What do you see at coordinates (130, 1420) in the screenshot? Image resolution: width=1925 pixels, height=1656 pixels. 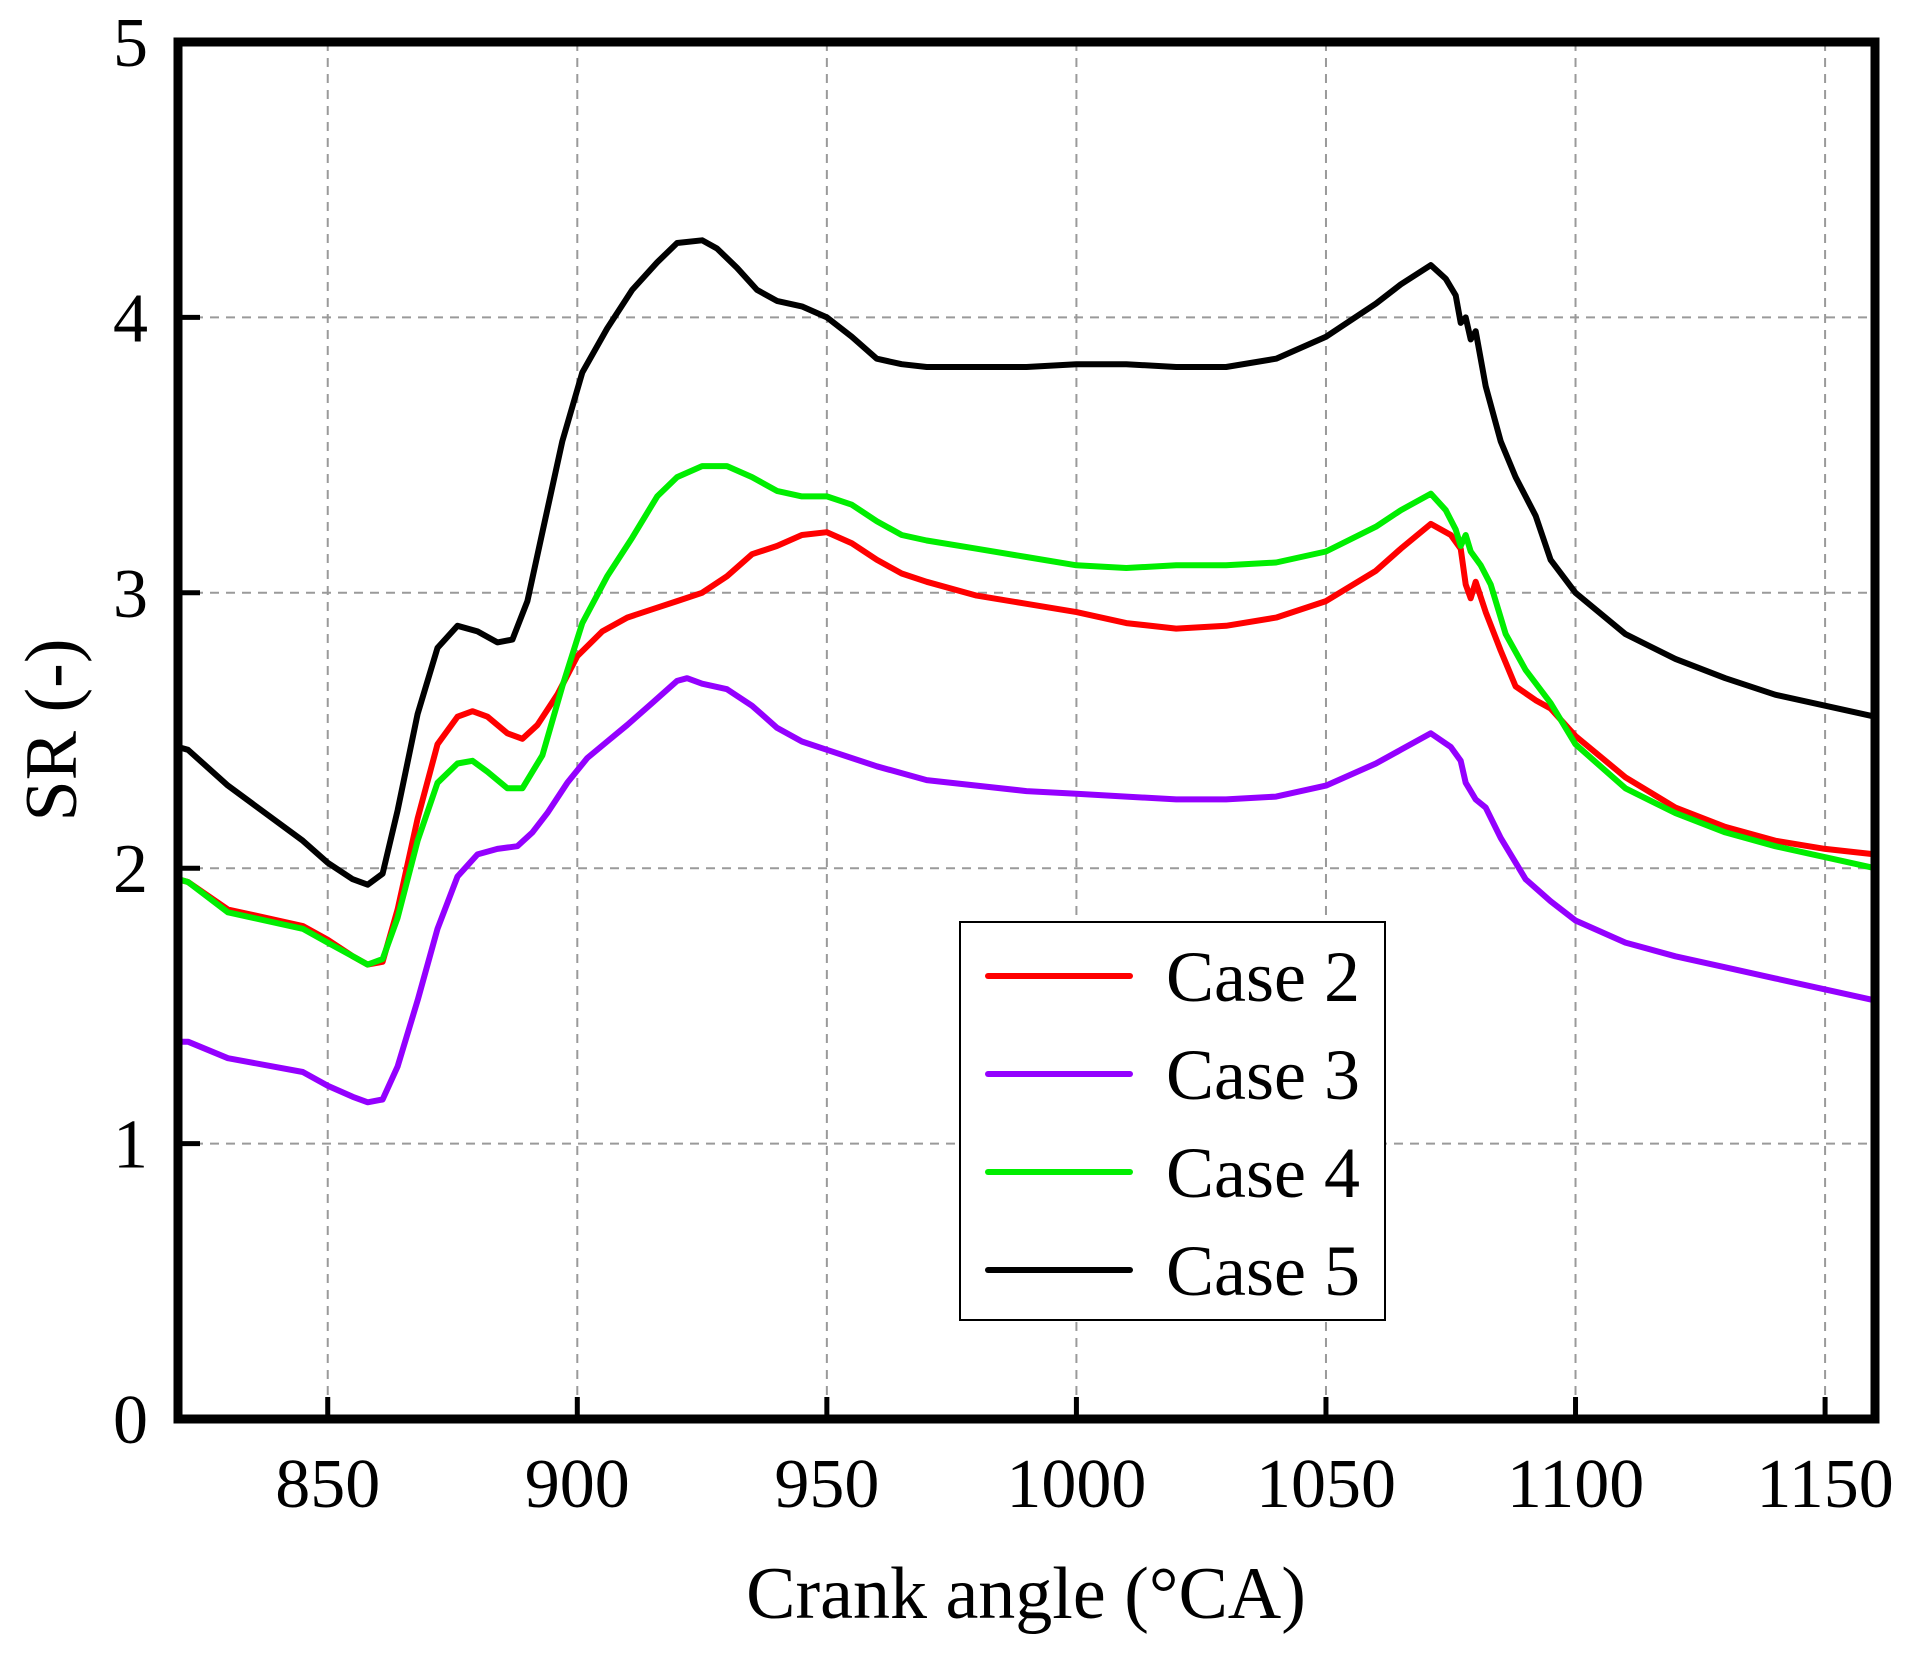 I see `y-tick-label: 0` at bounding box center [130, 1420].